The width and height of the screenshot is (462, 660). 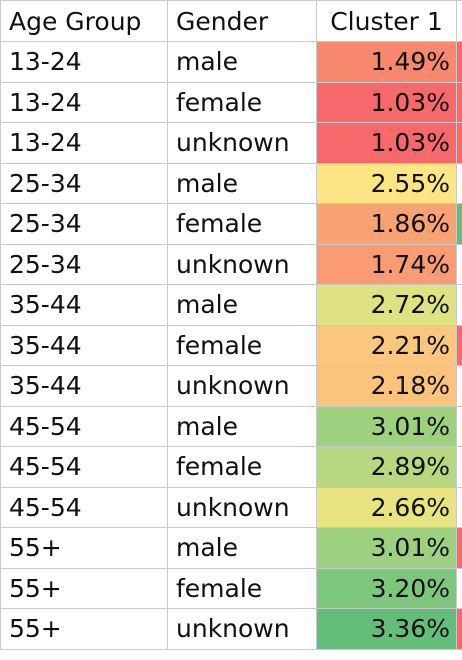 I want to click on header-age-group: Age Group, so click(x=84, y=21).